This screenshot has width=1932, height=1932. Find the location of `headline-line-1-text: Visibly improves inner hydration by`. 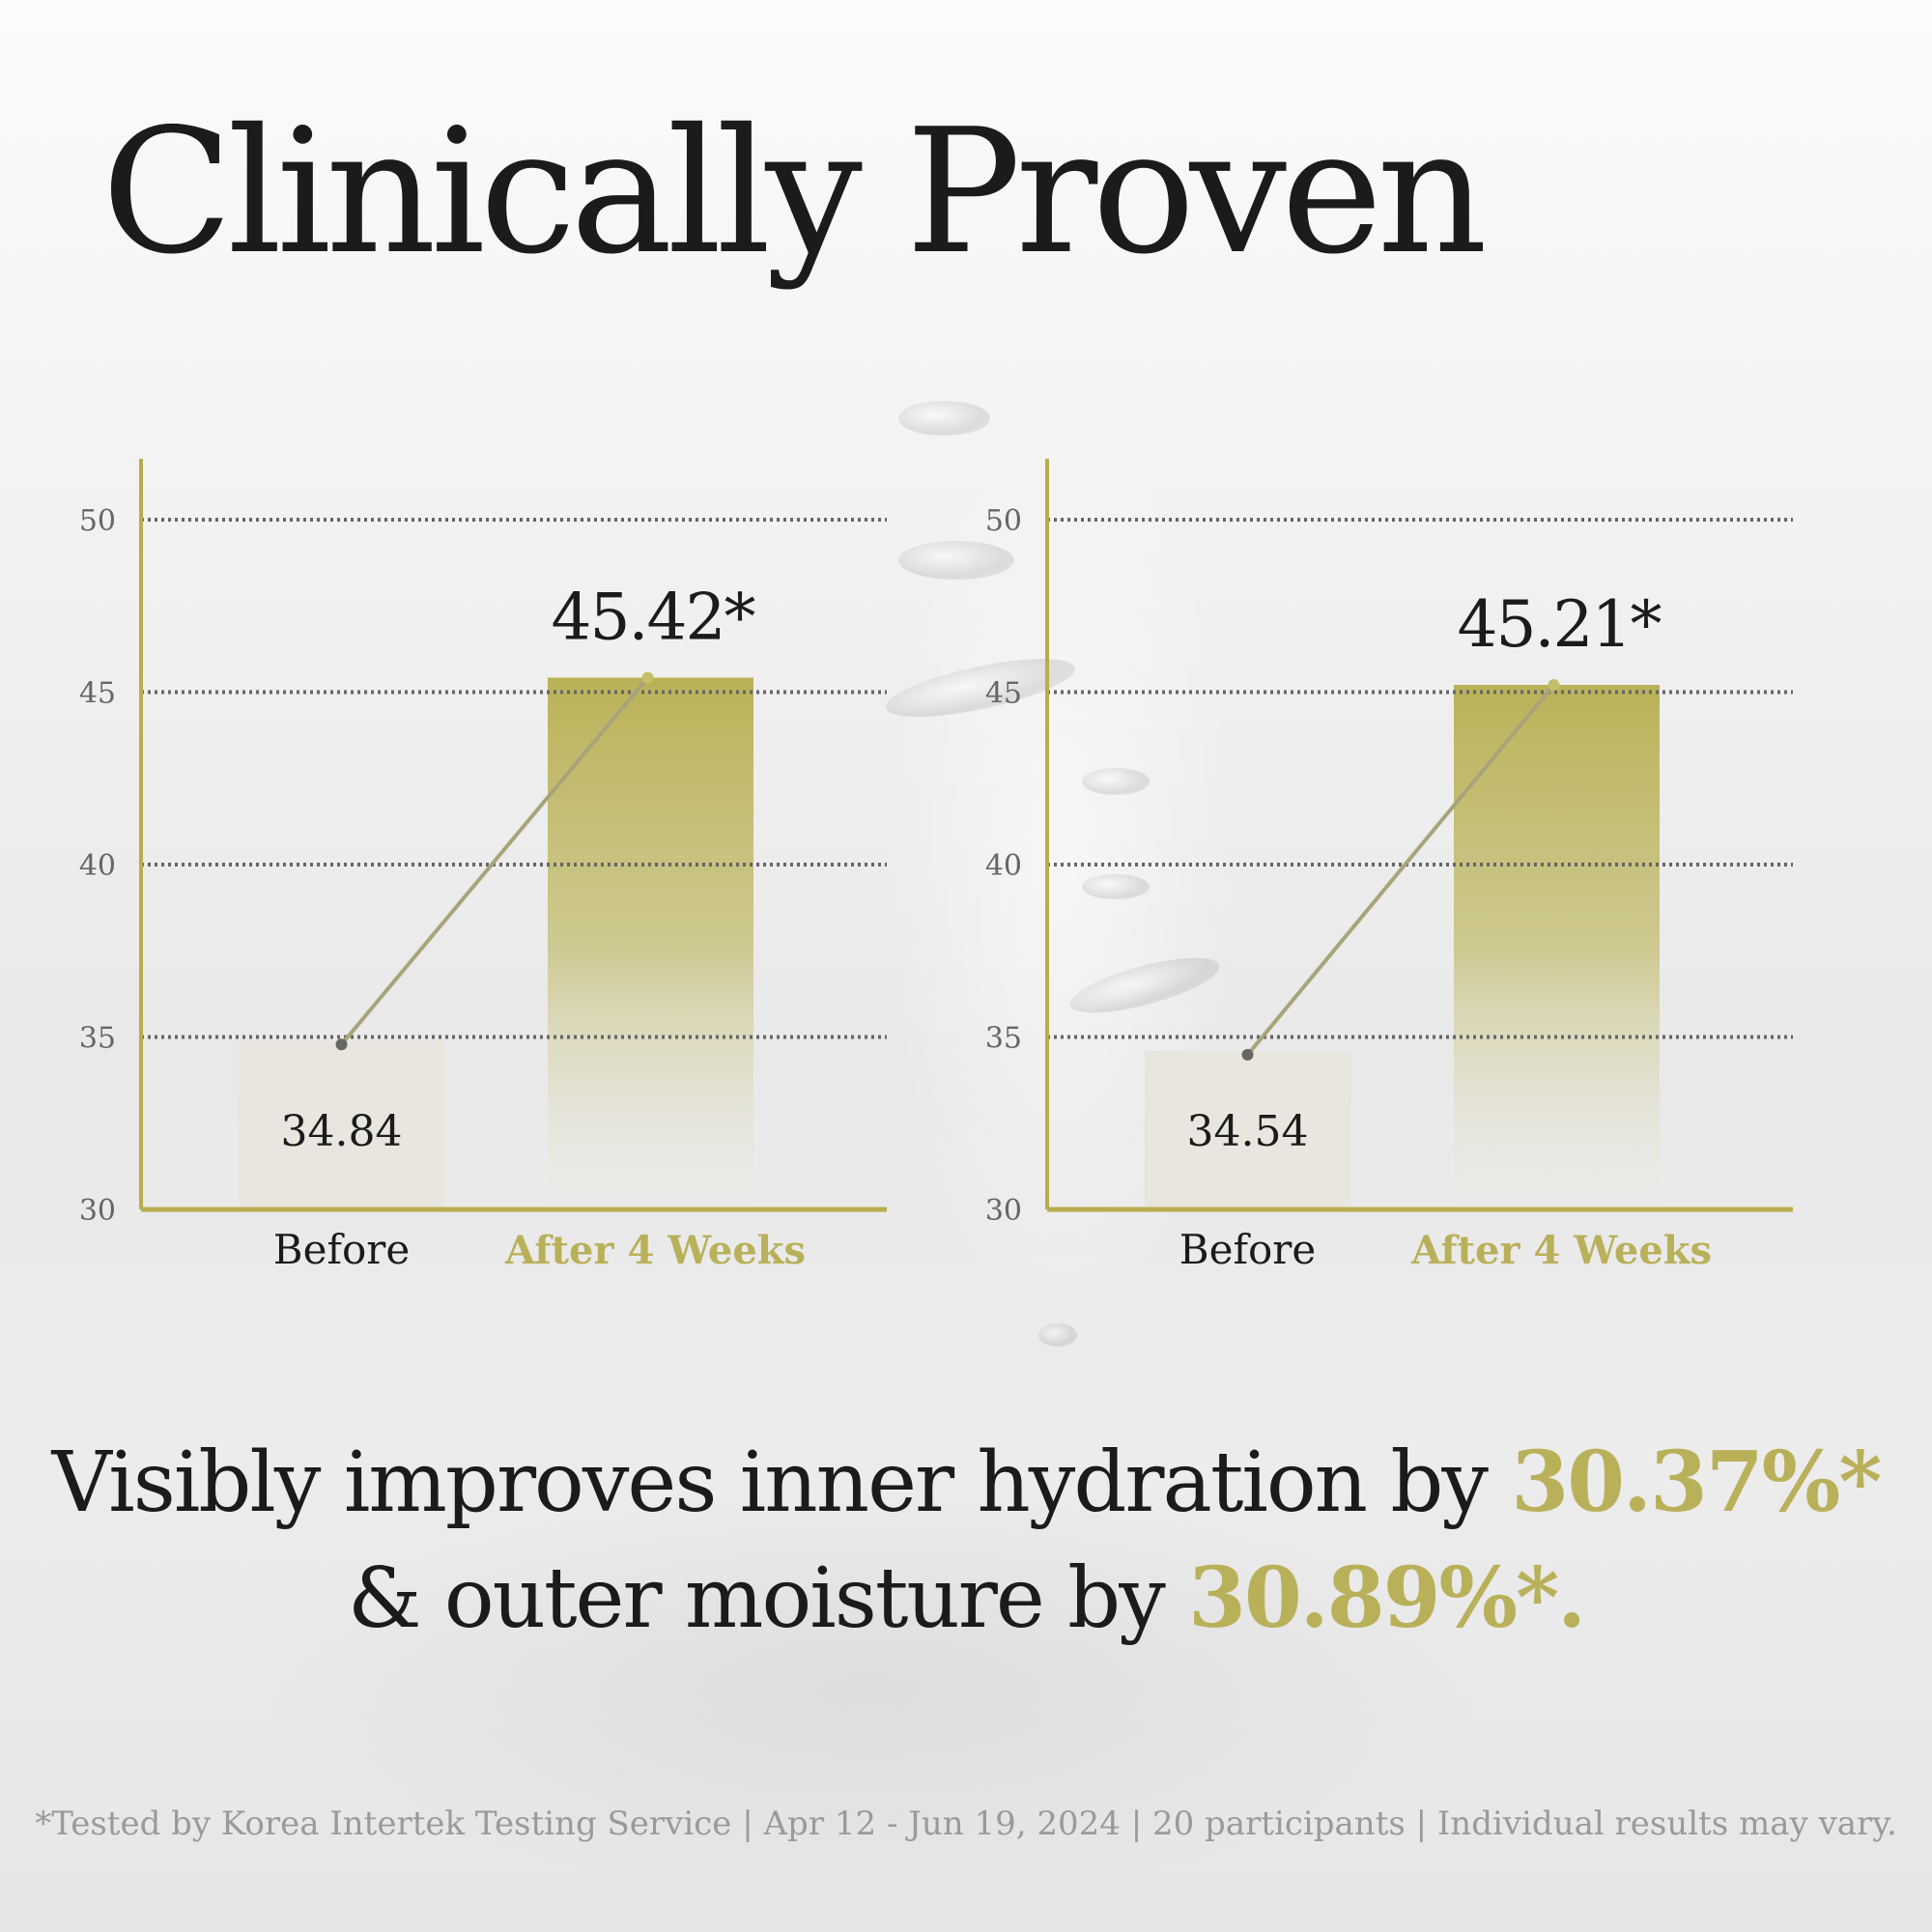

headline-line-1-text: Visibly improves inner hydration by is located at coordinates (781, 1483).